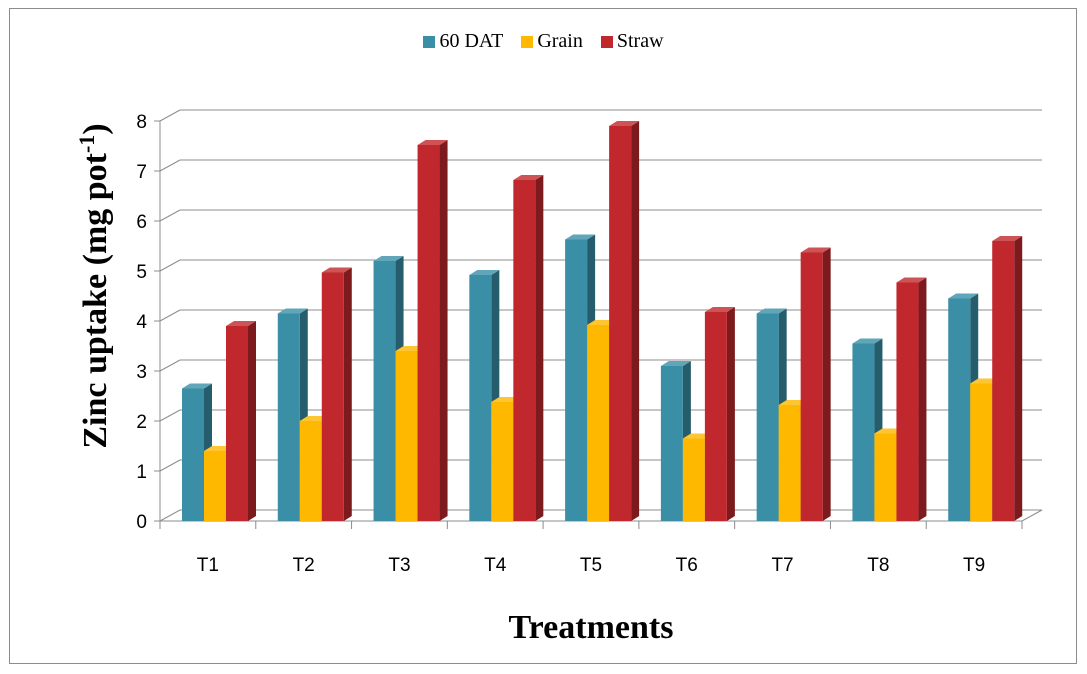 This screenshot has height=674, width=1087. Describe the element at coordinates (94, 285) in the screenshot. I see `y-axis-title: Zinc uptake (mg pot-1)` at that location.